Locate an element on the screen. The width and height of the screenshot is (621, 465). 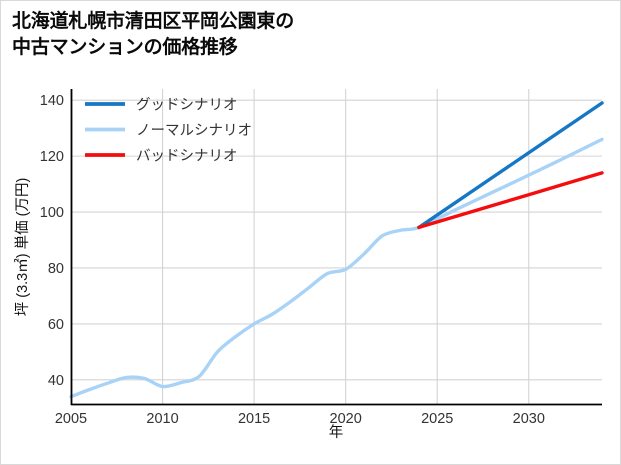
y-axis-tick-label: 60 is located at coordinates (56, 325).